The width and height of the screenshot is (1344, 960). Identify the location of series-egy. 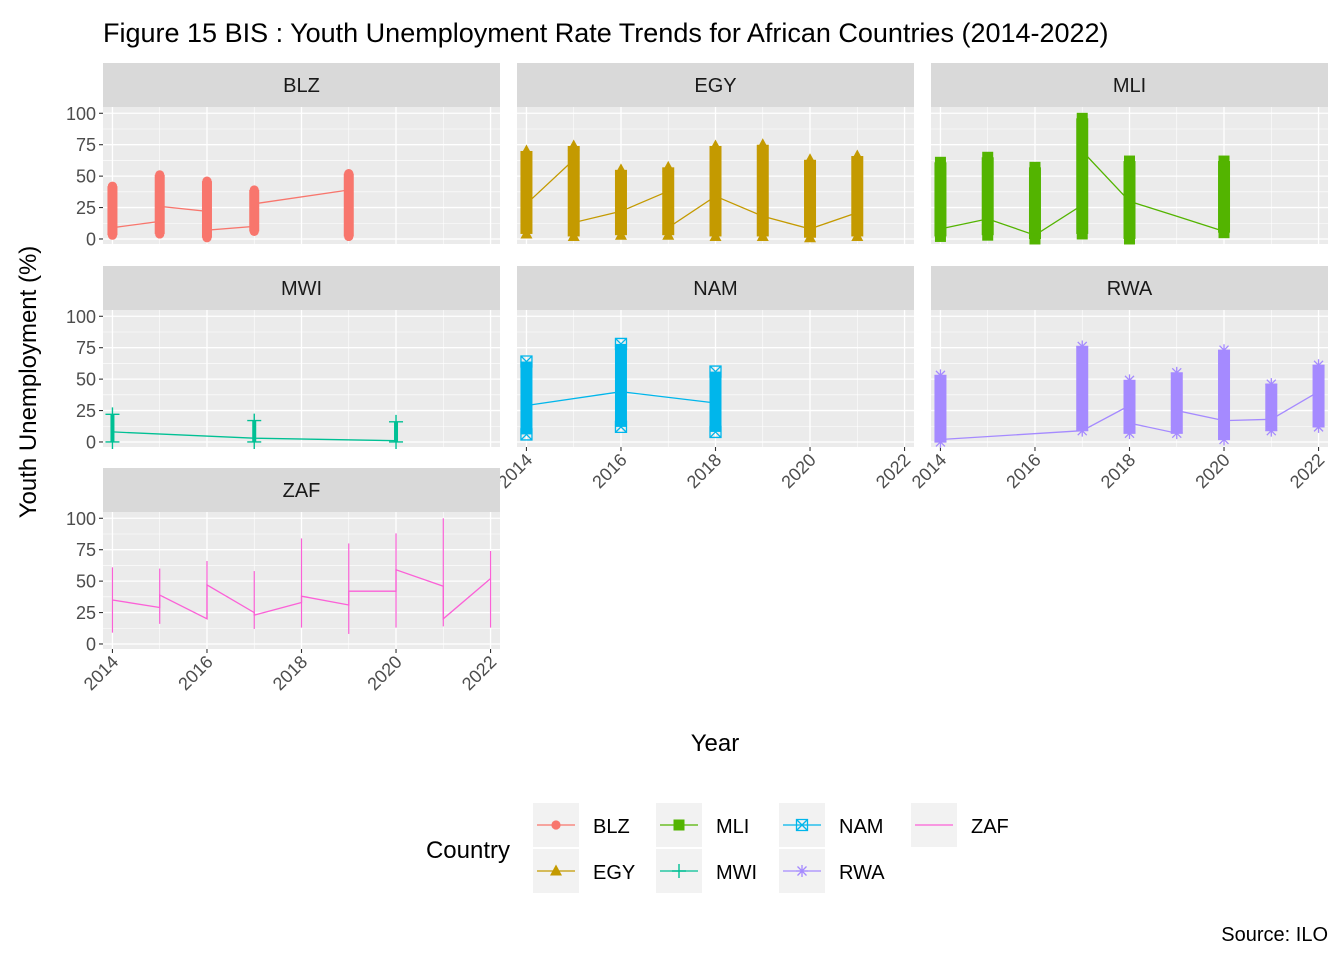
(692, 190).